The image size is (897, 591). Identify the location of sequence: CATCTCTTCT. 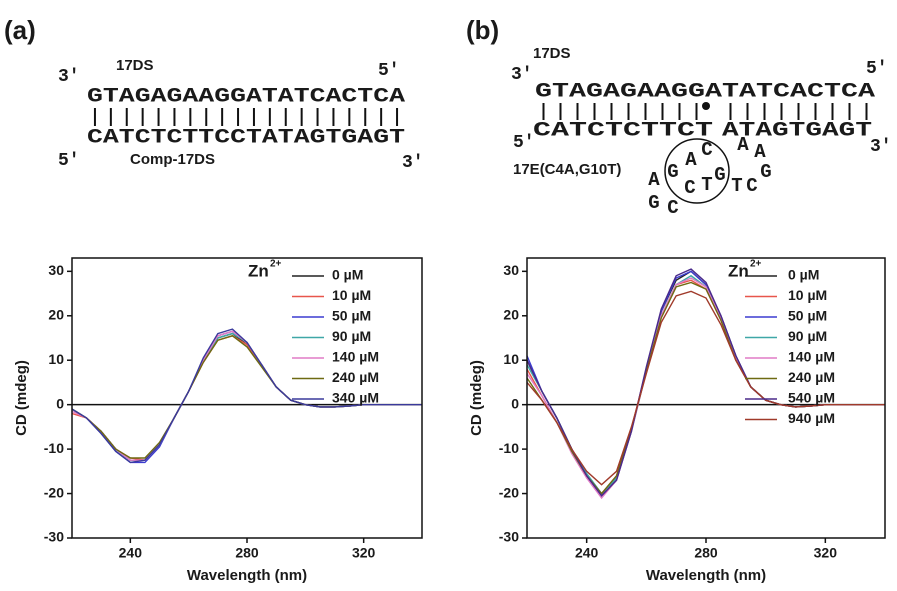
(623, 130).